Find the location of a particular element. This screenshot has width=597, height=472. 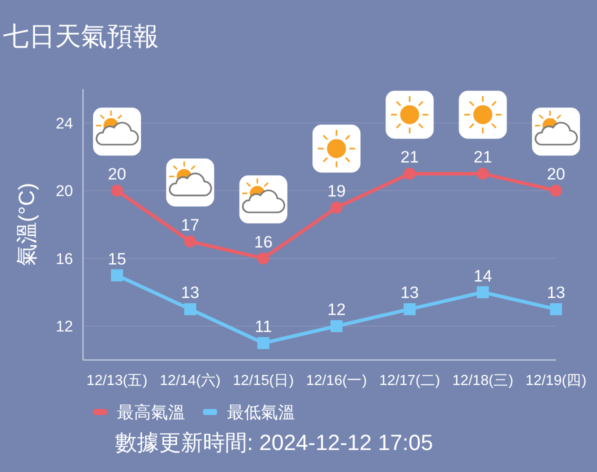

data-label: 19 is located at coordinates (336, 191).